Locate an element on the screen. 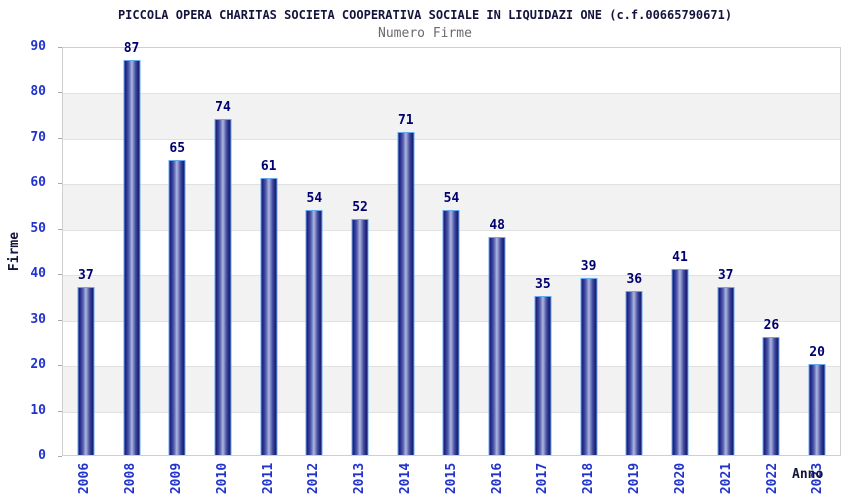 The width and height of the screenshot is (850, 500). y-tick-label-20: 20 is located at coordinates (38, 365).